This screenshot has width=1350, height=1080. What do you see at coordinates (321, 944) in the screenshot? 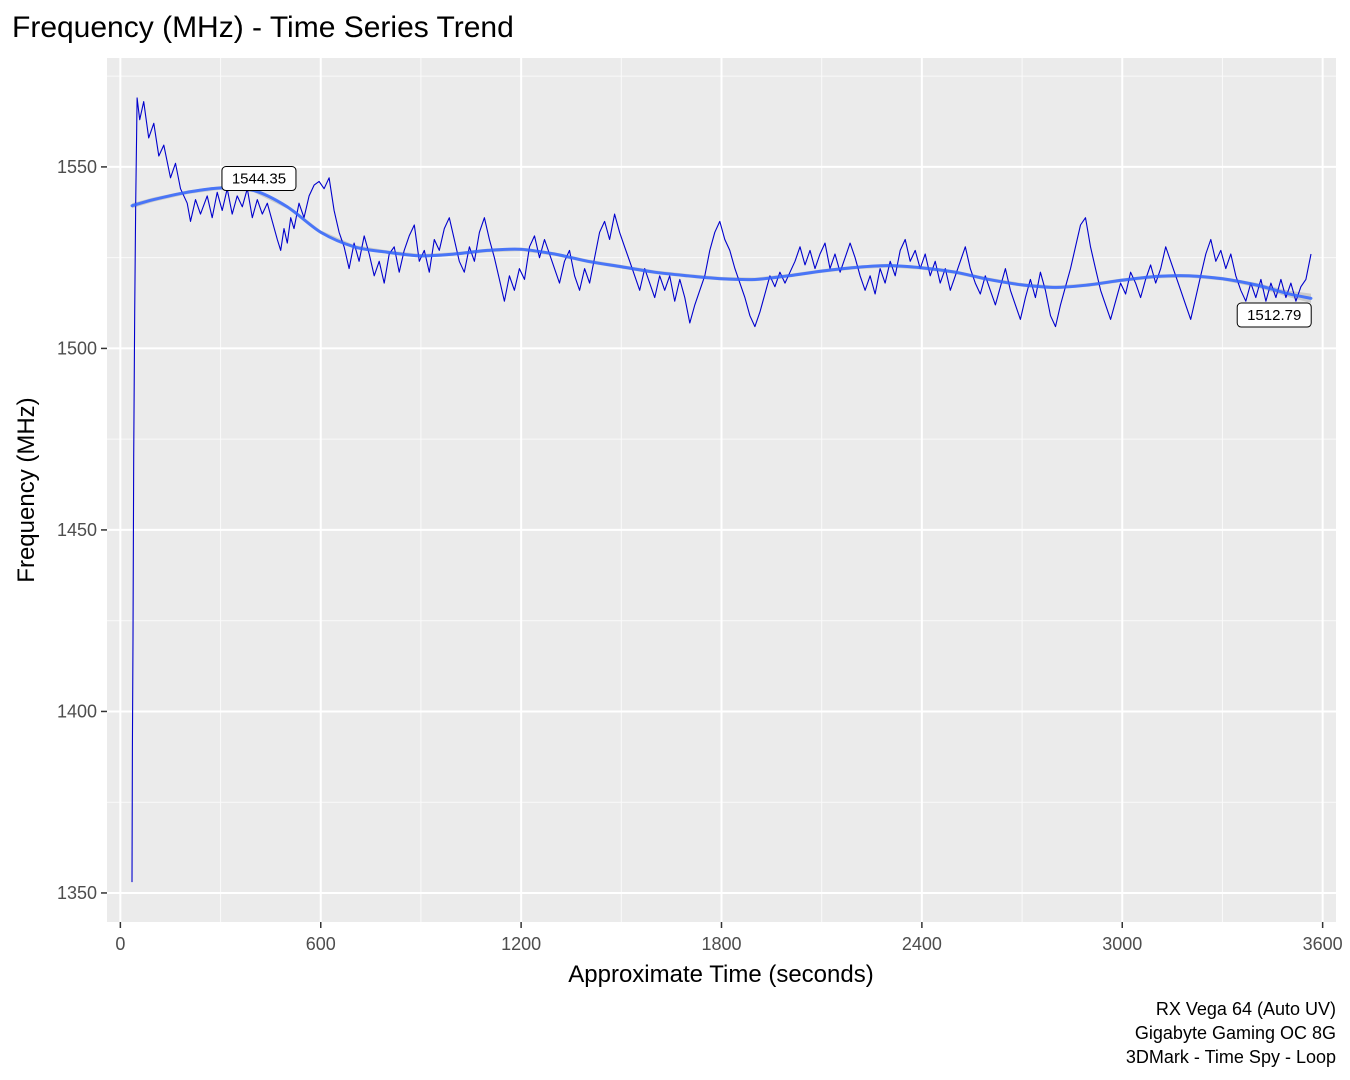
I see `x-tick-label: 600` at bounding box center [321, 944].